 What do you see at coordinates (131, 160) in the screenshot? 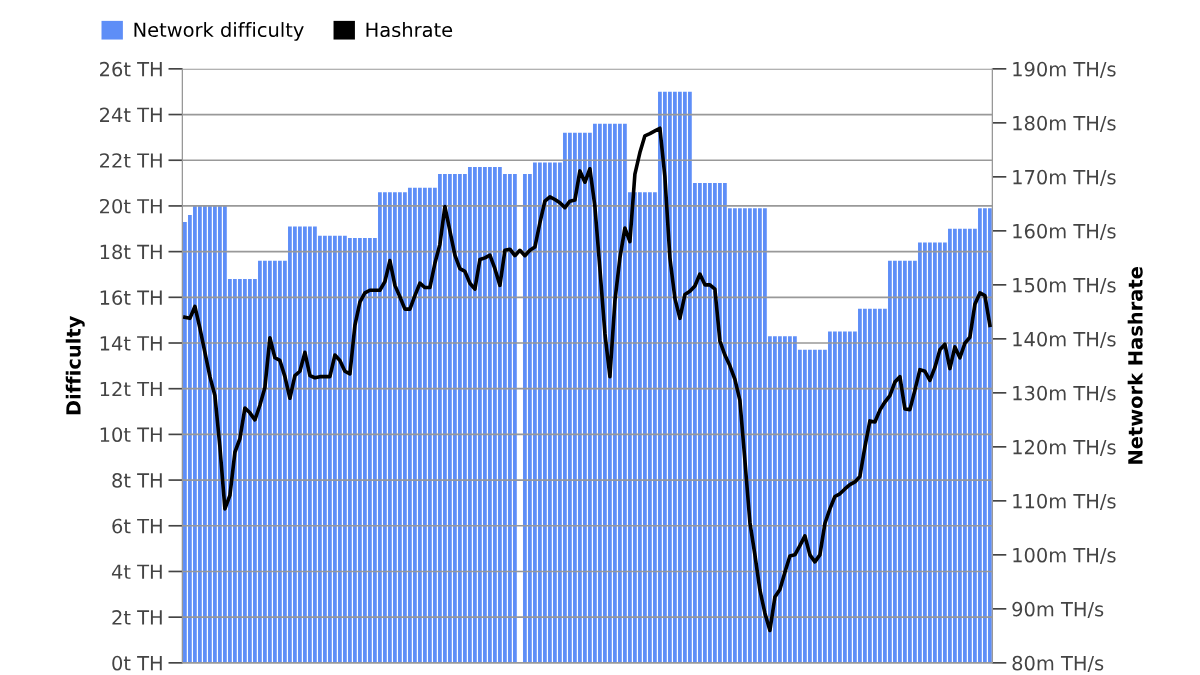
I see `y-tick-label: 22t TH` at bounding box center [131, 160].